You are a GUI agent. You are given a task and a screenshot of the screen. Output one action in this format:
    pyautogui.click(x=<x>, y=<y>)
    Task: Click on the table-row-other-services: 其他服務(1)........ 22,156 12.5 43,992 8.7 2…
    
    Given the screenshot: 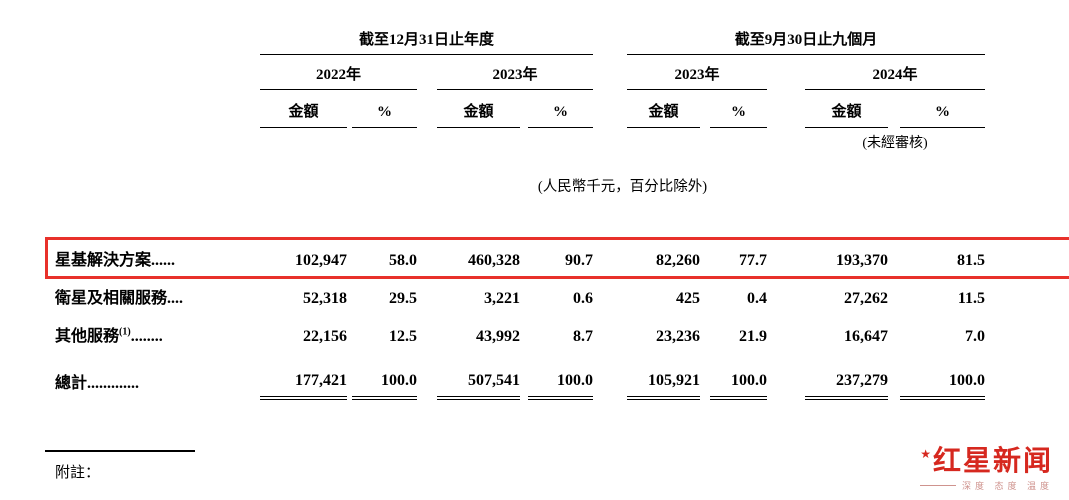 What is the action you would take?
    pyautogui.click(x=562, y=335)
    